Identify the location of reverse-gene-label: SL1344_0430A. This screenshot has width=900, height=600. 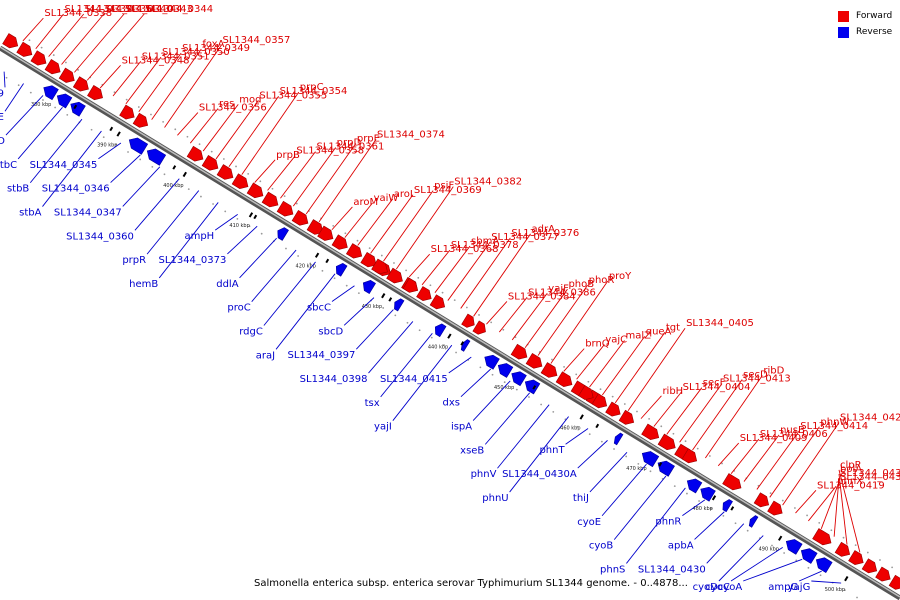
(539, 474).